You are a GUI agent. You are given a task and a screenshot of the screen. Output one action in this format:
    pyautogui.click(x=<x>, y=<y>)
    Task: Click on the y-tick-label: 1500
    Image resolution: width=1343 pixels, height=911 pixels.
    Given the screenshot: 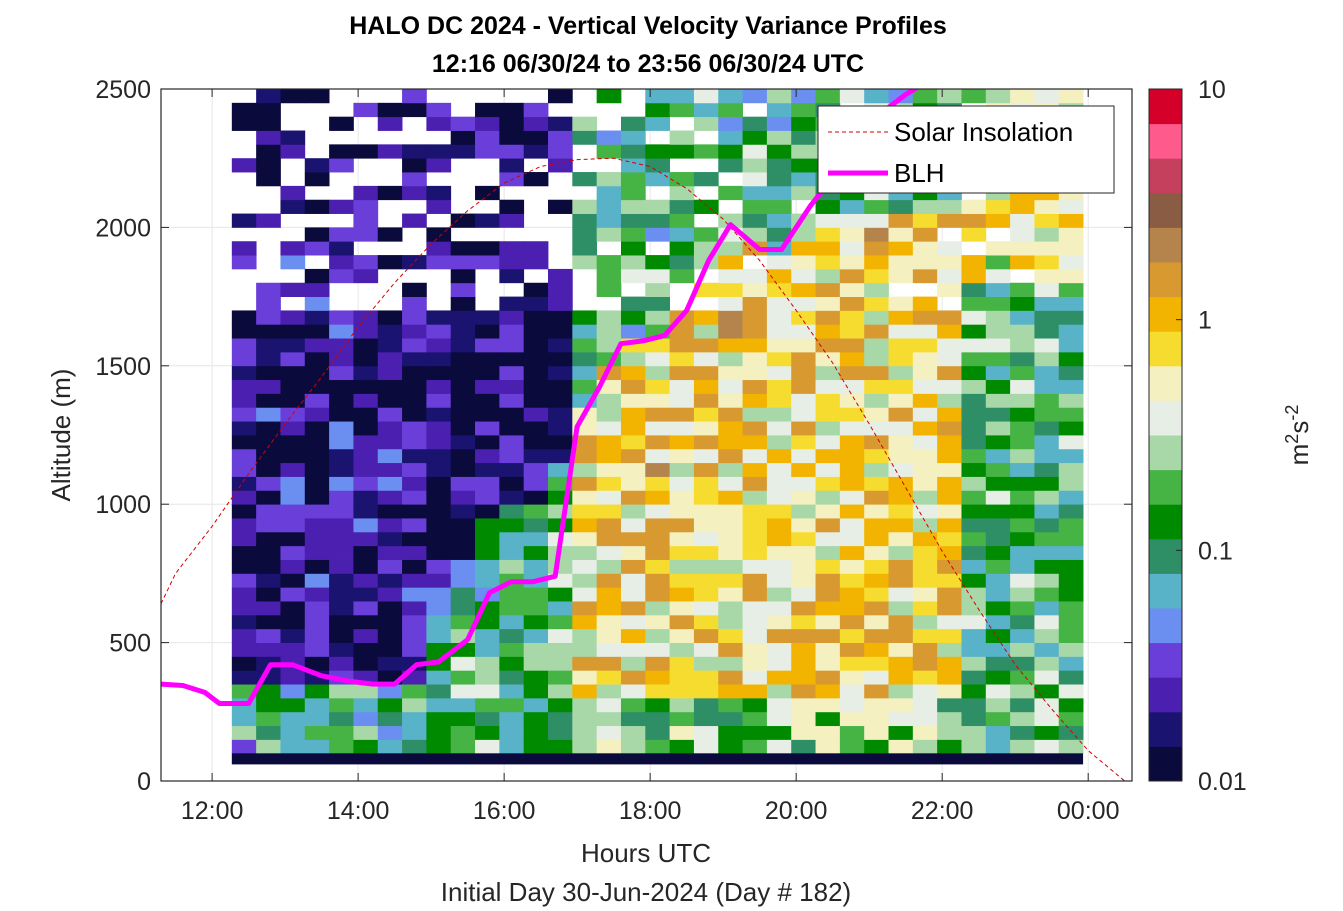 What is the action you would take?
    pyautogui.click(x=123, y=367)
    